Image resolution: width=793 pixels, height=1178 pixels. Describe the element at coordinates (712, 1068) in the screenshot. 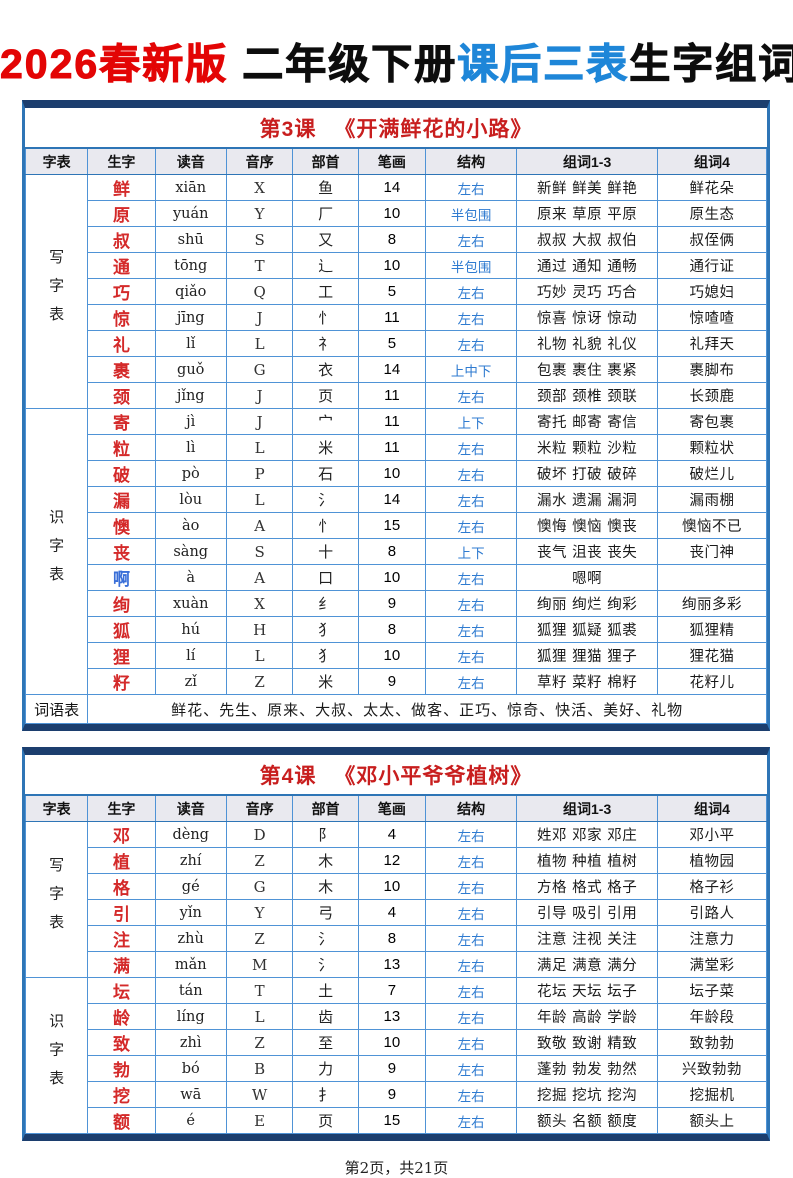

I see `words-4-cell: 兴致勃勃` at that location.